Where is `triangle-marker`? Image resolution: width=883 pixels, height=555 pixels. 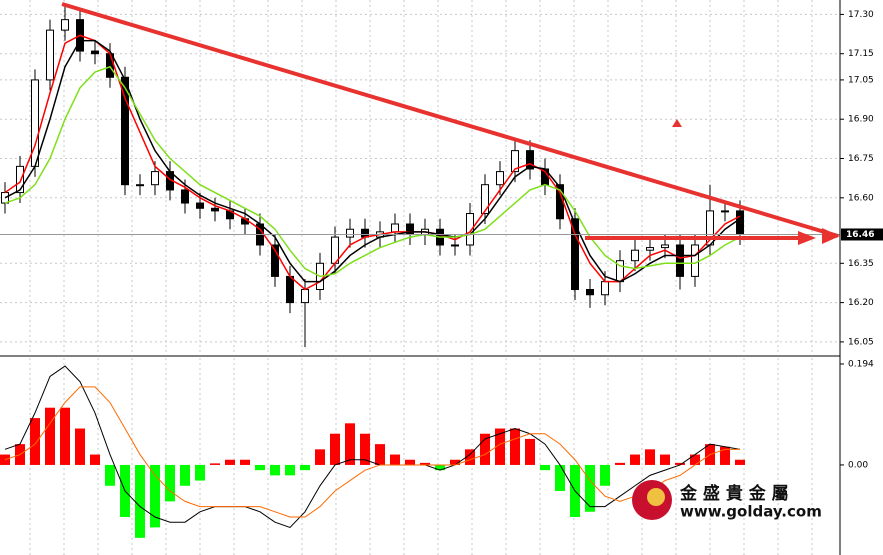
triangle-marker is located at coordinates (677, 123).